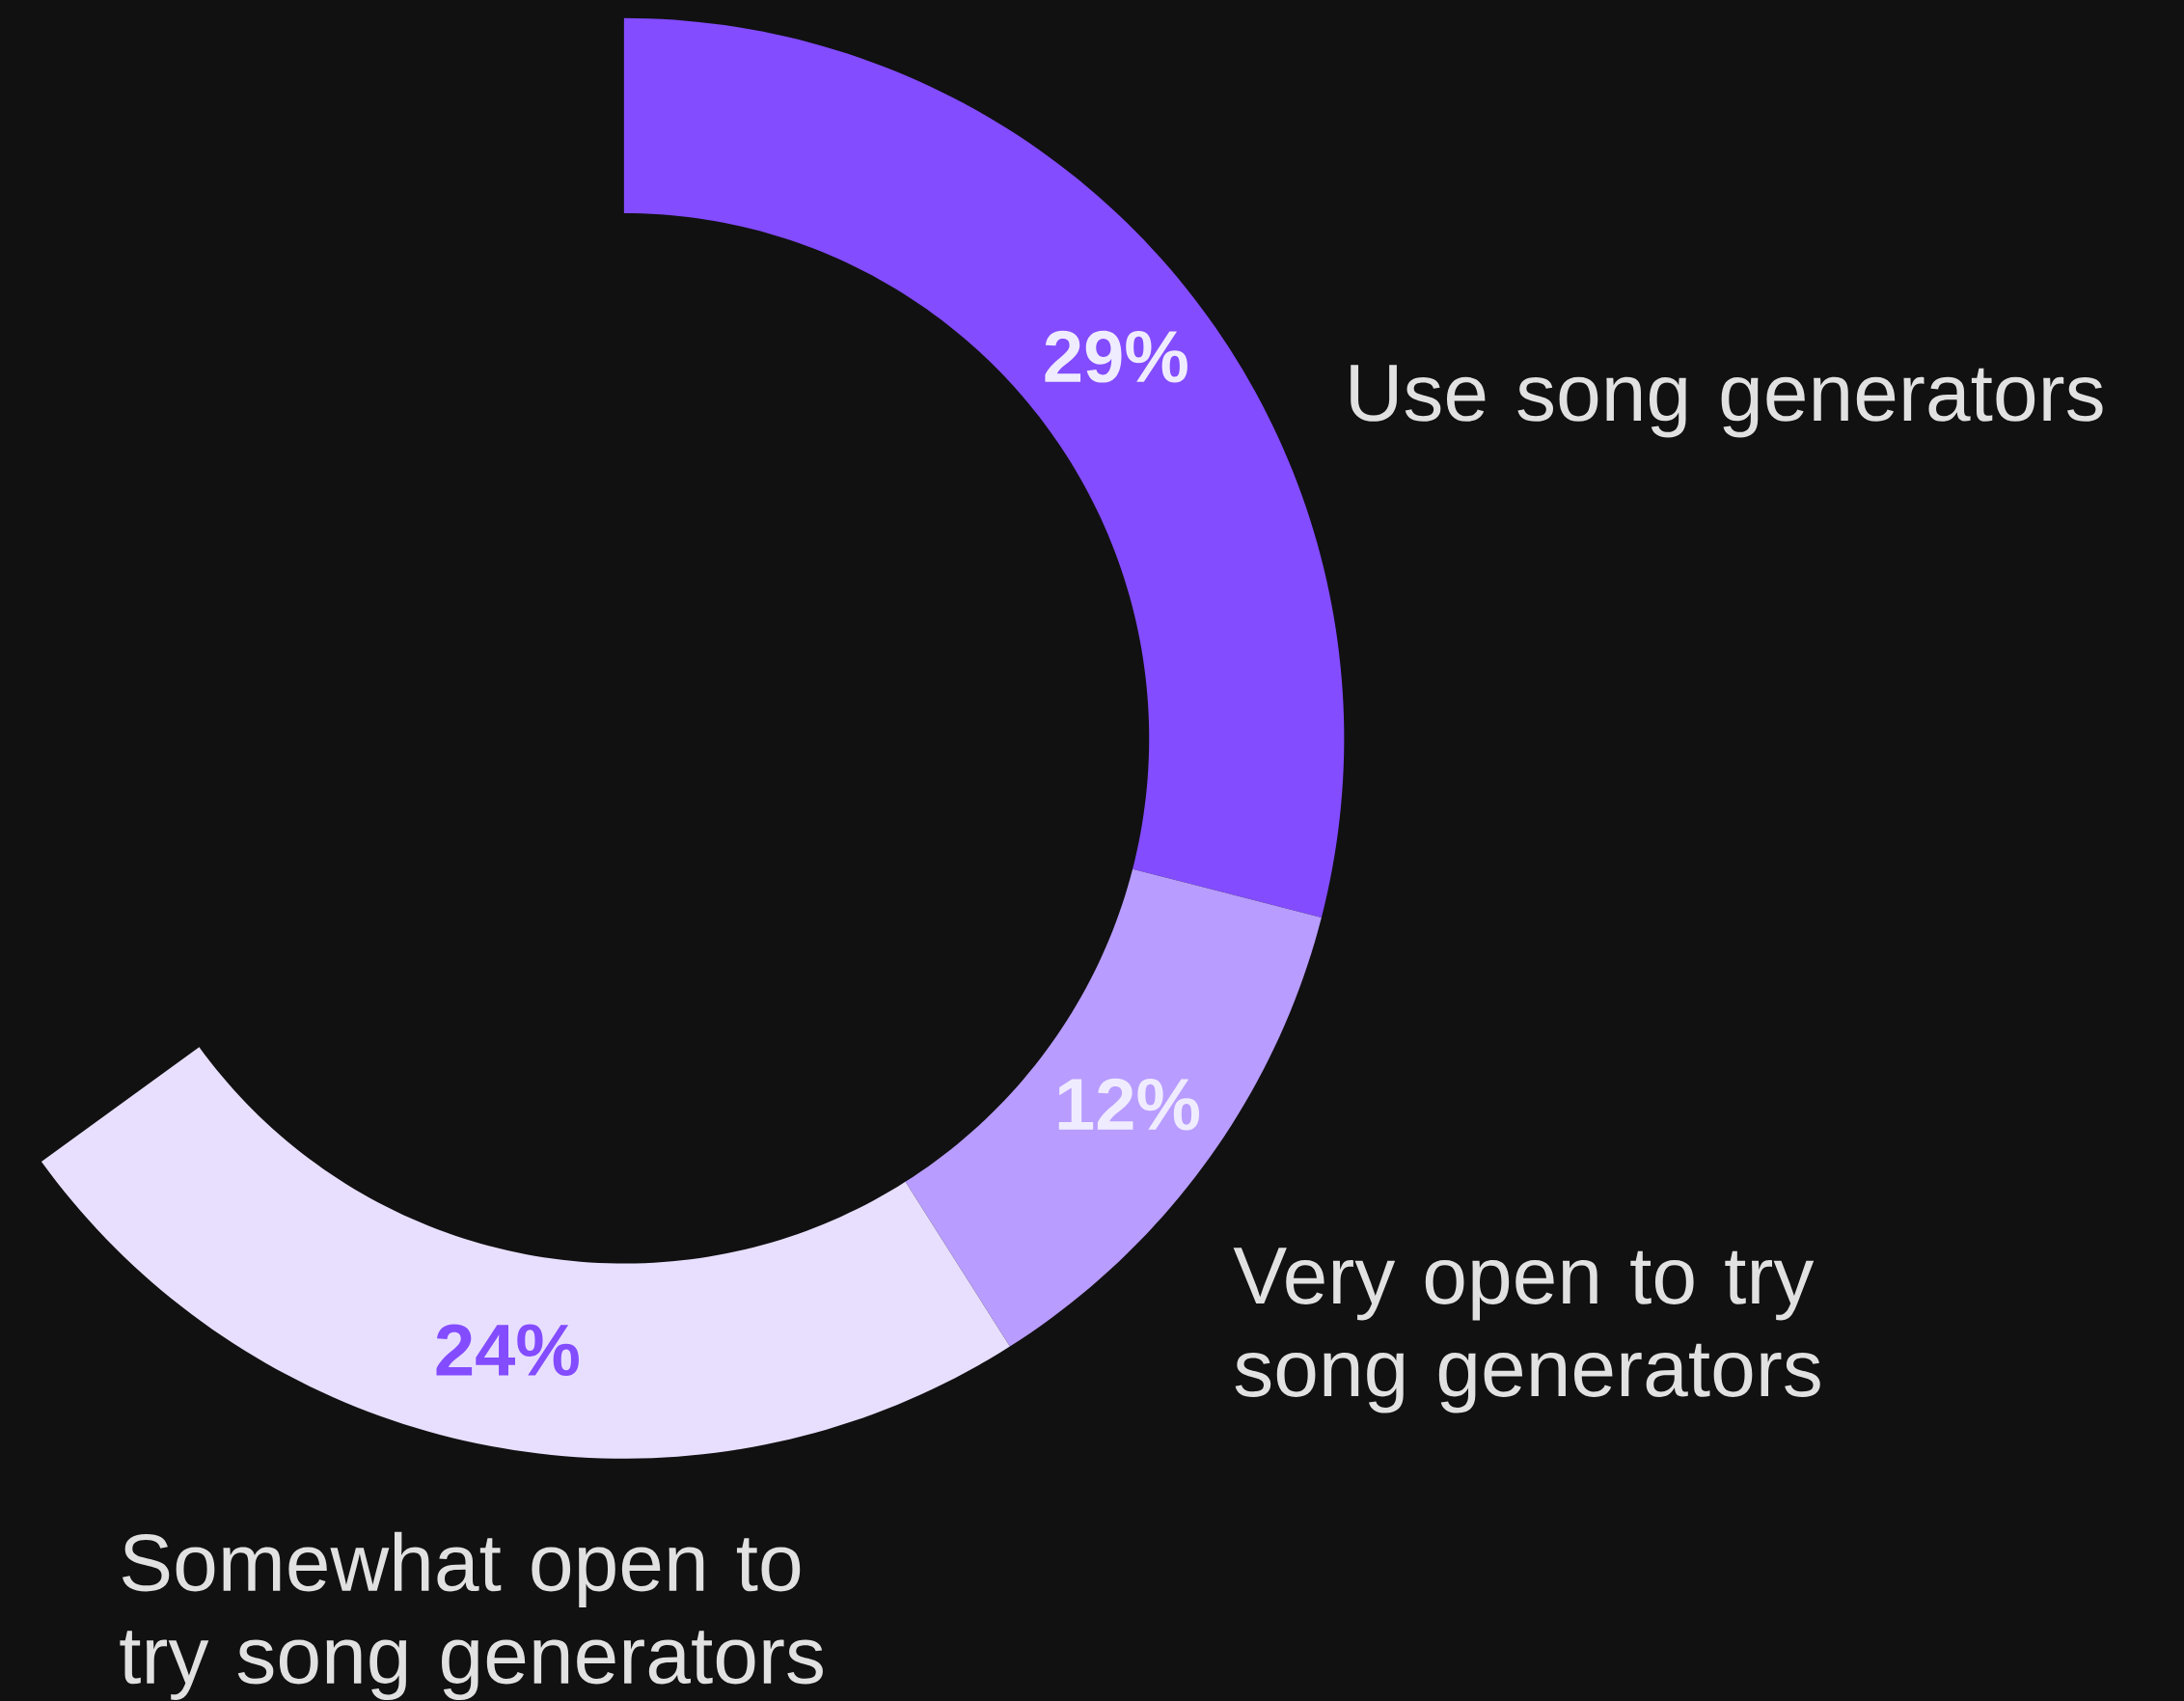 Image resolution: width=2184 pixels, height=1701 pixels. What do you see at coordinates (1116, 356) in the screenshot?
I see `data-label: 29%` at bounding box center [1116, 356].